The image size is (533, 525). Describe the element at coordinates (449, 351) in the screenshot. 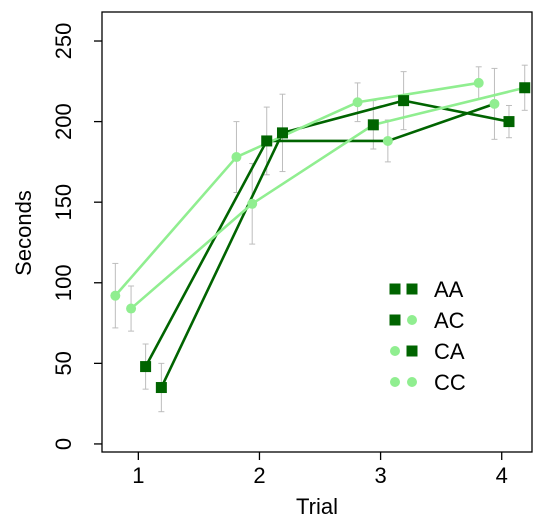

I see `legend-label-ca: CA` at that location.